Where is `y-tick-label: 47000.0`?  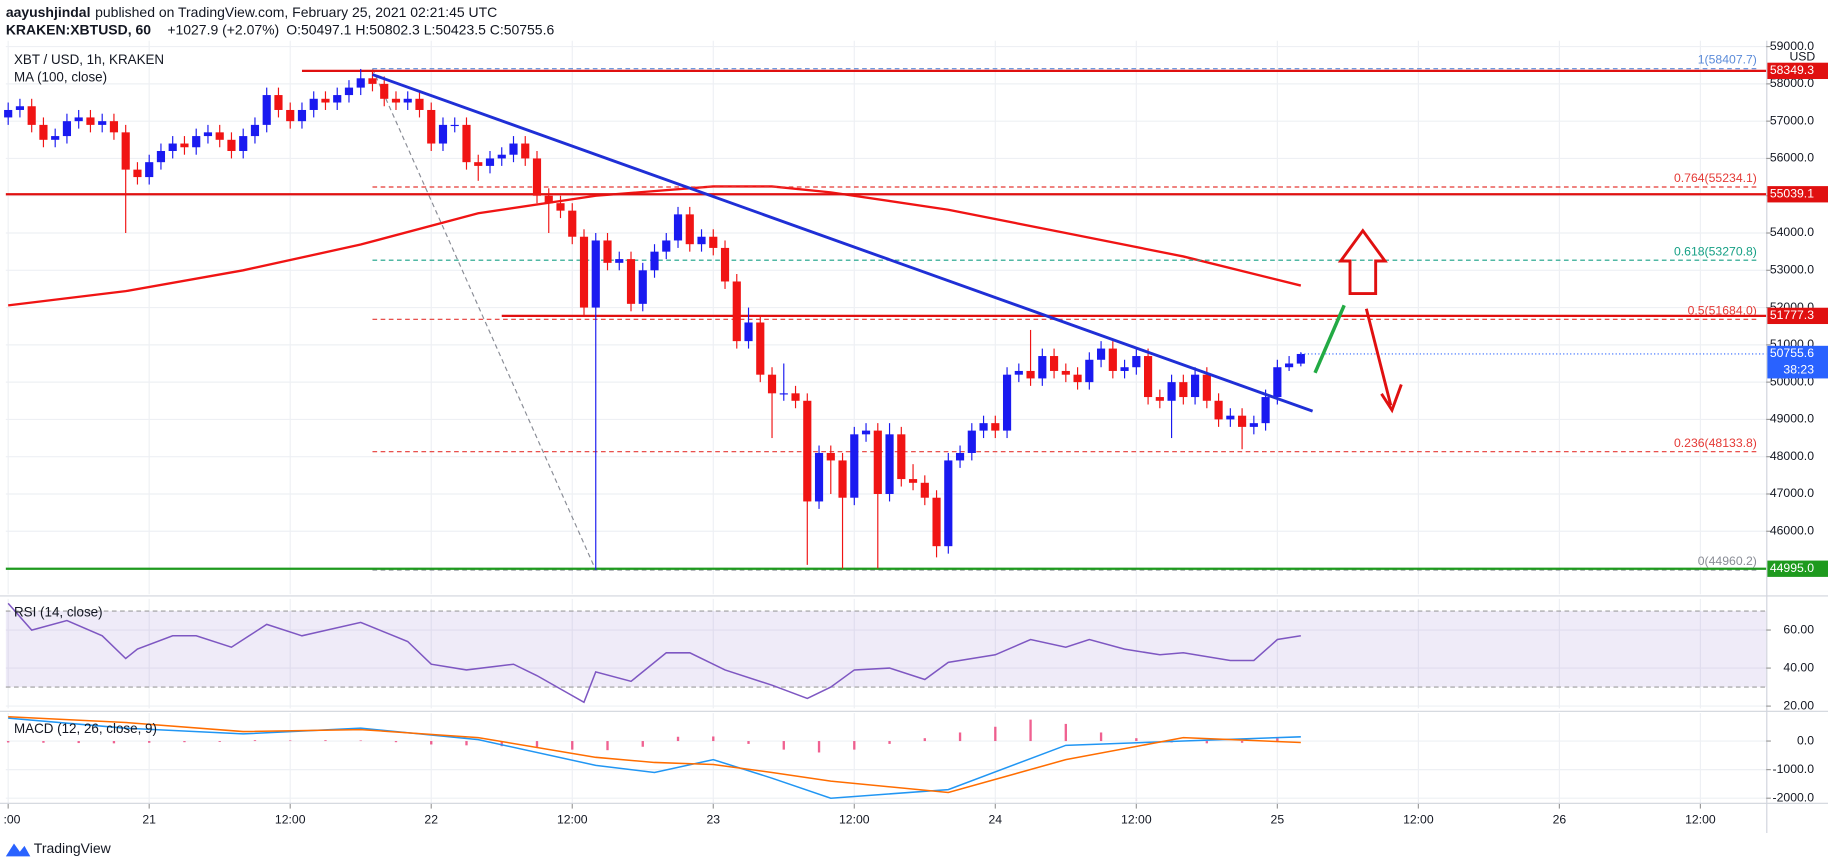 y-tick-label: 47000.0 is located at coordinates (1792, 493).